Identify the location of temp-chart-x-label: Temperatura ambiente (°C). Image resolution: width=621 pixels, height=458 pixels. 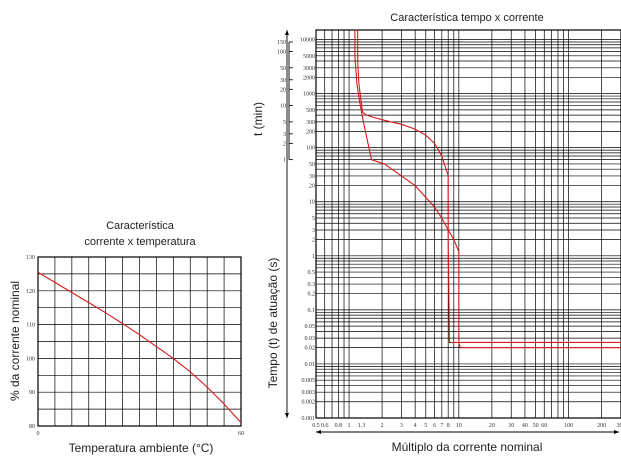
(141, 448).